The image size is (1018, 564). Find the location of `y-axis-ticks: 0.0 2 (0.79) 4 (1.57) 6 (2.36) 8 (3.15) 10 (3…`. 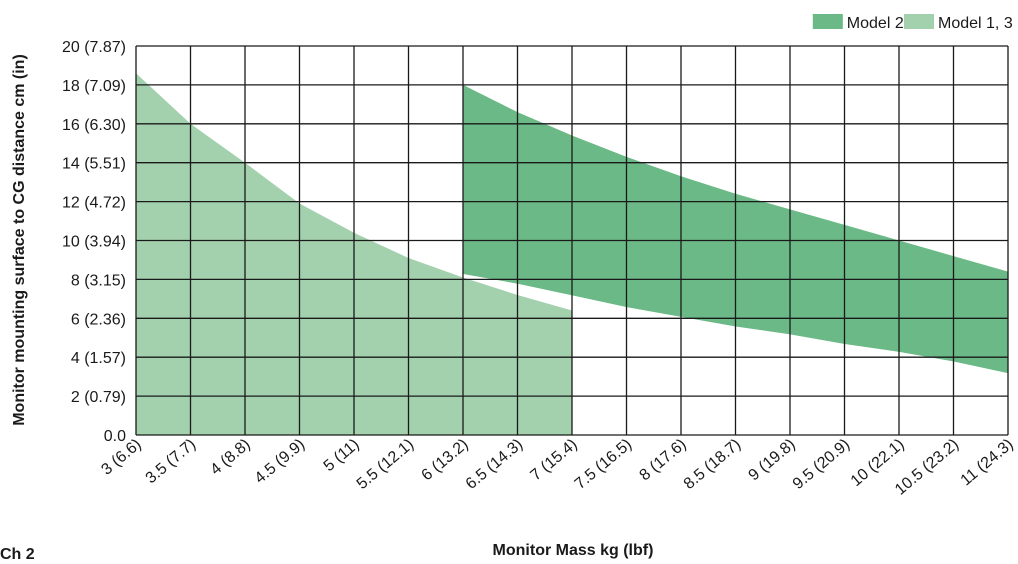

y-axis-ticks: 0.0 2 (0.79) 4 (1.57) 6 (2.36) 8 (3.15) 10 (3… is located at coordinates (94, 242).